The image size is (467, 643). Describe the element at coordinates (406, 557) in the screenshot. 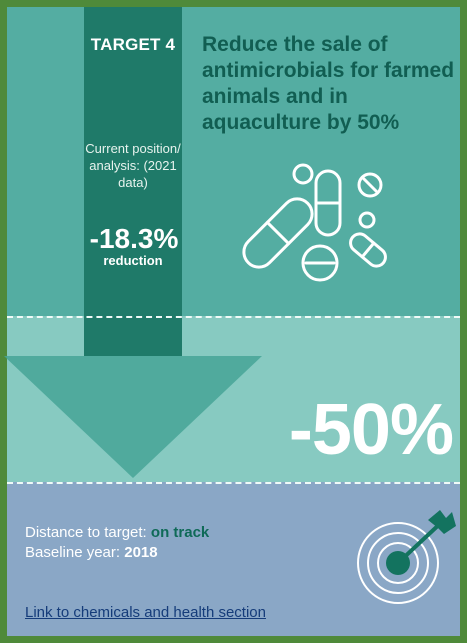

I see `target-arrow-icon` at that location.